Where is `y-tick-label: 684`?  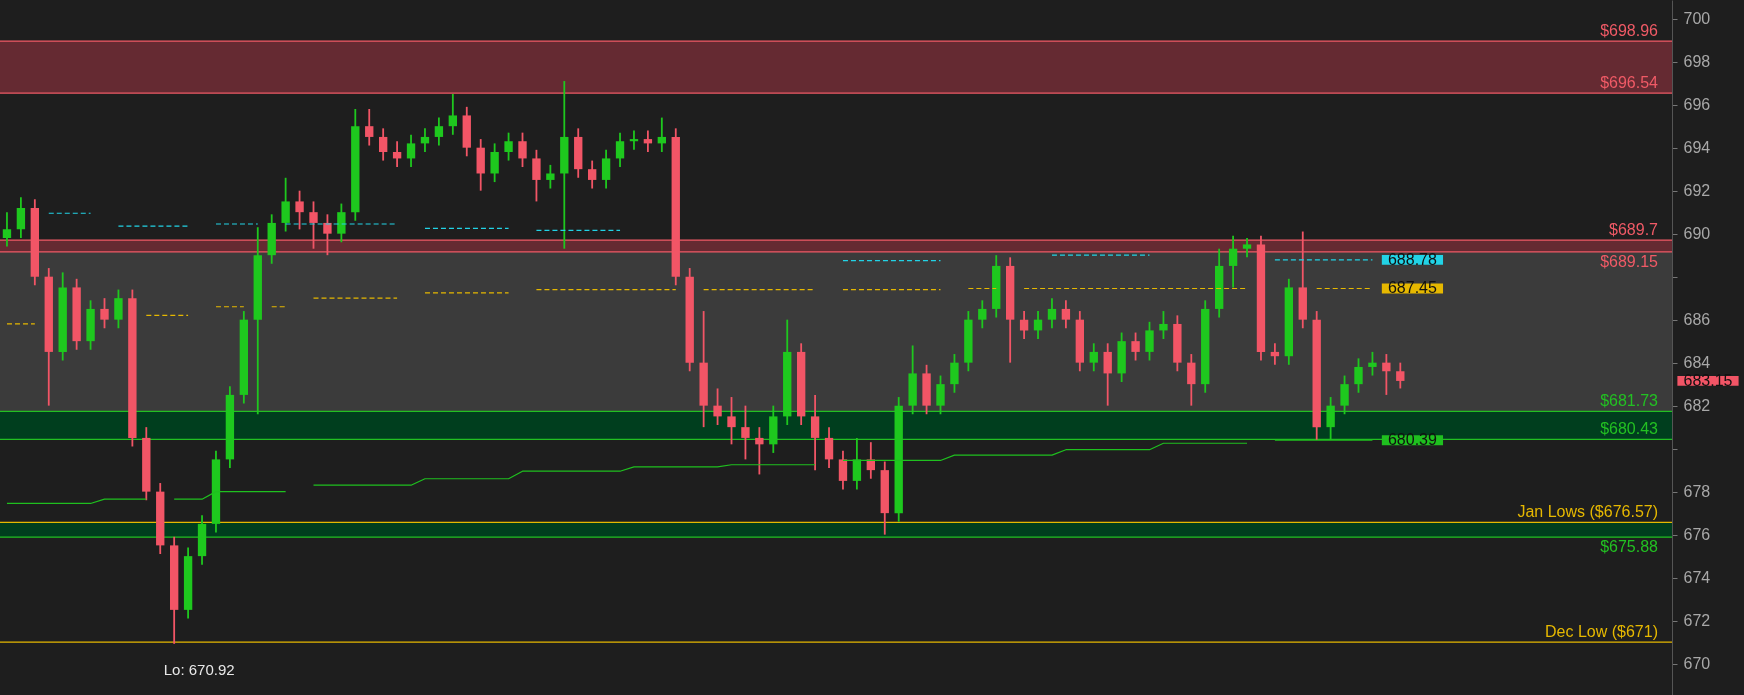
y-tick-label: 684 is located at coordinates (1697, 363).